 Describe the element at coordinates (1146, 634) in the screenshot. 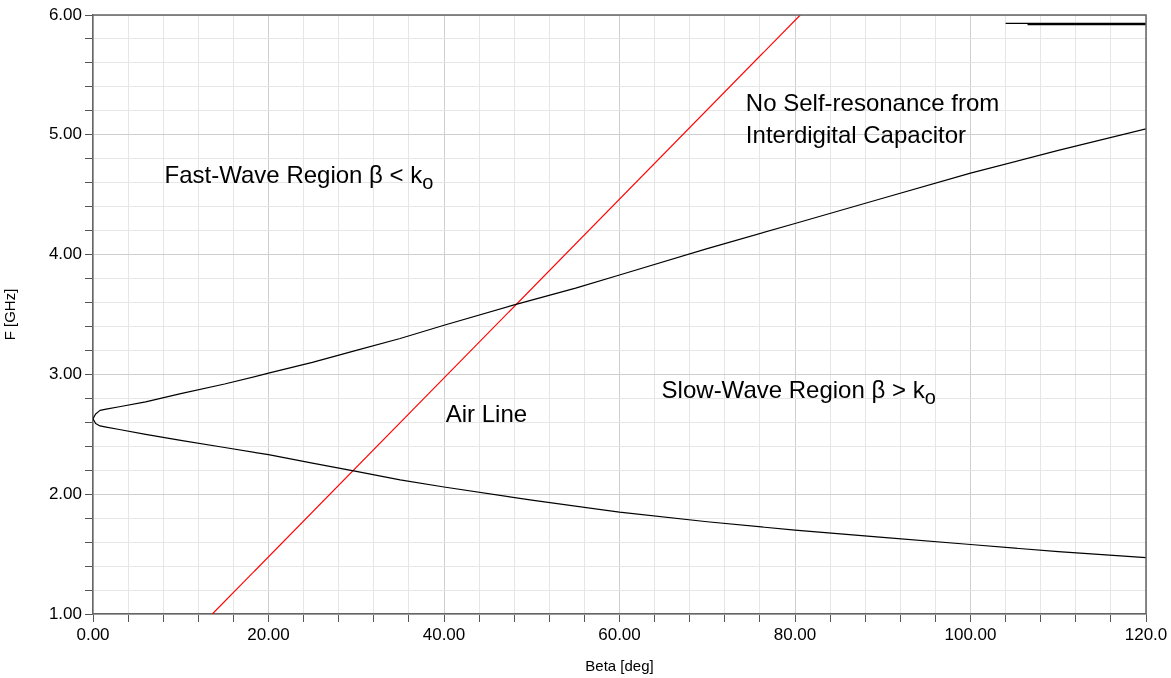

I see `x-tick-label: 120.0` at that location.